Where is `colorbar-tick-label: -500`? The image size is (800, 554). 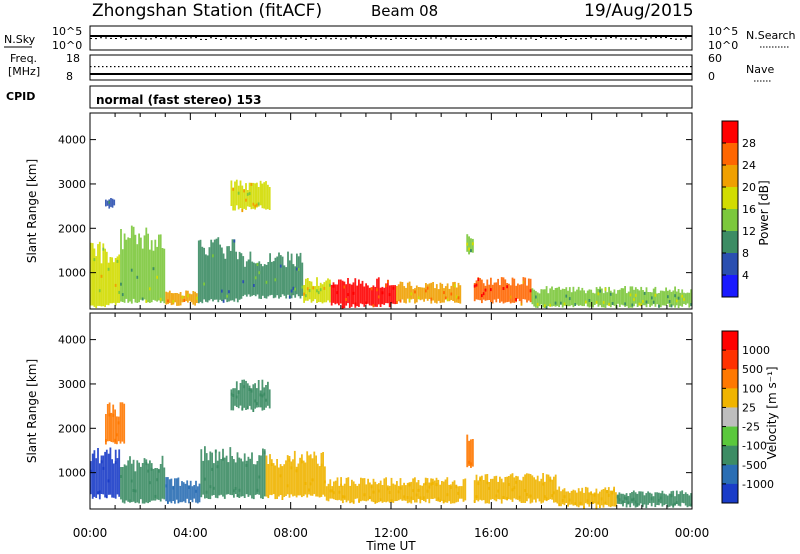
colorbar-tick-label: -500 is located at coordinates (754, 465).